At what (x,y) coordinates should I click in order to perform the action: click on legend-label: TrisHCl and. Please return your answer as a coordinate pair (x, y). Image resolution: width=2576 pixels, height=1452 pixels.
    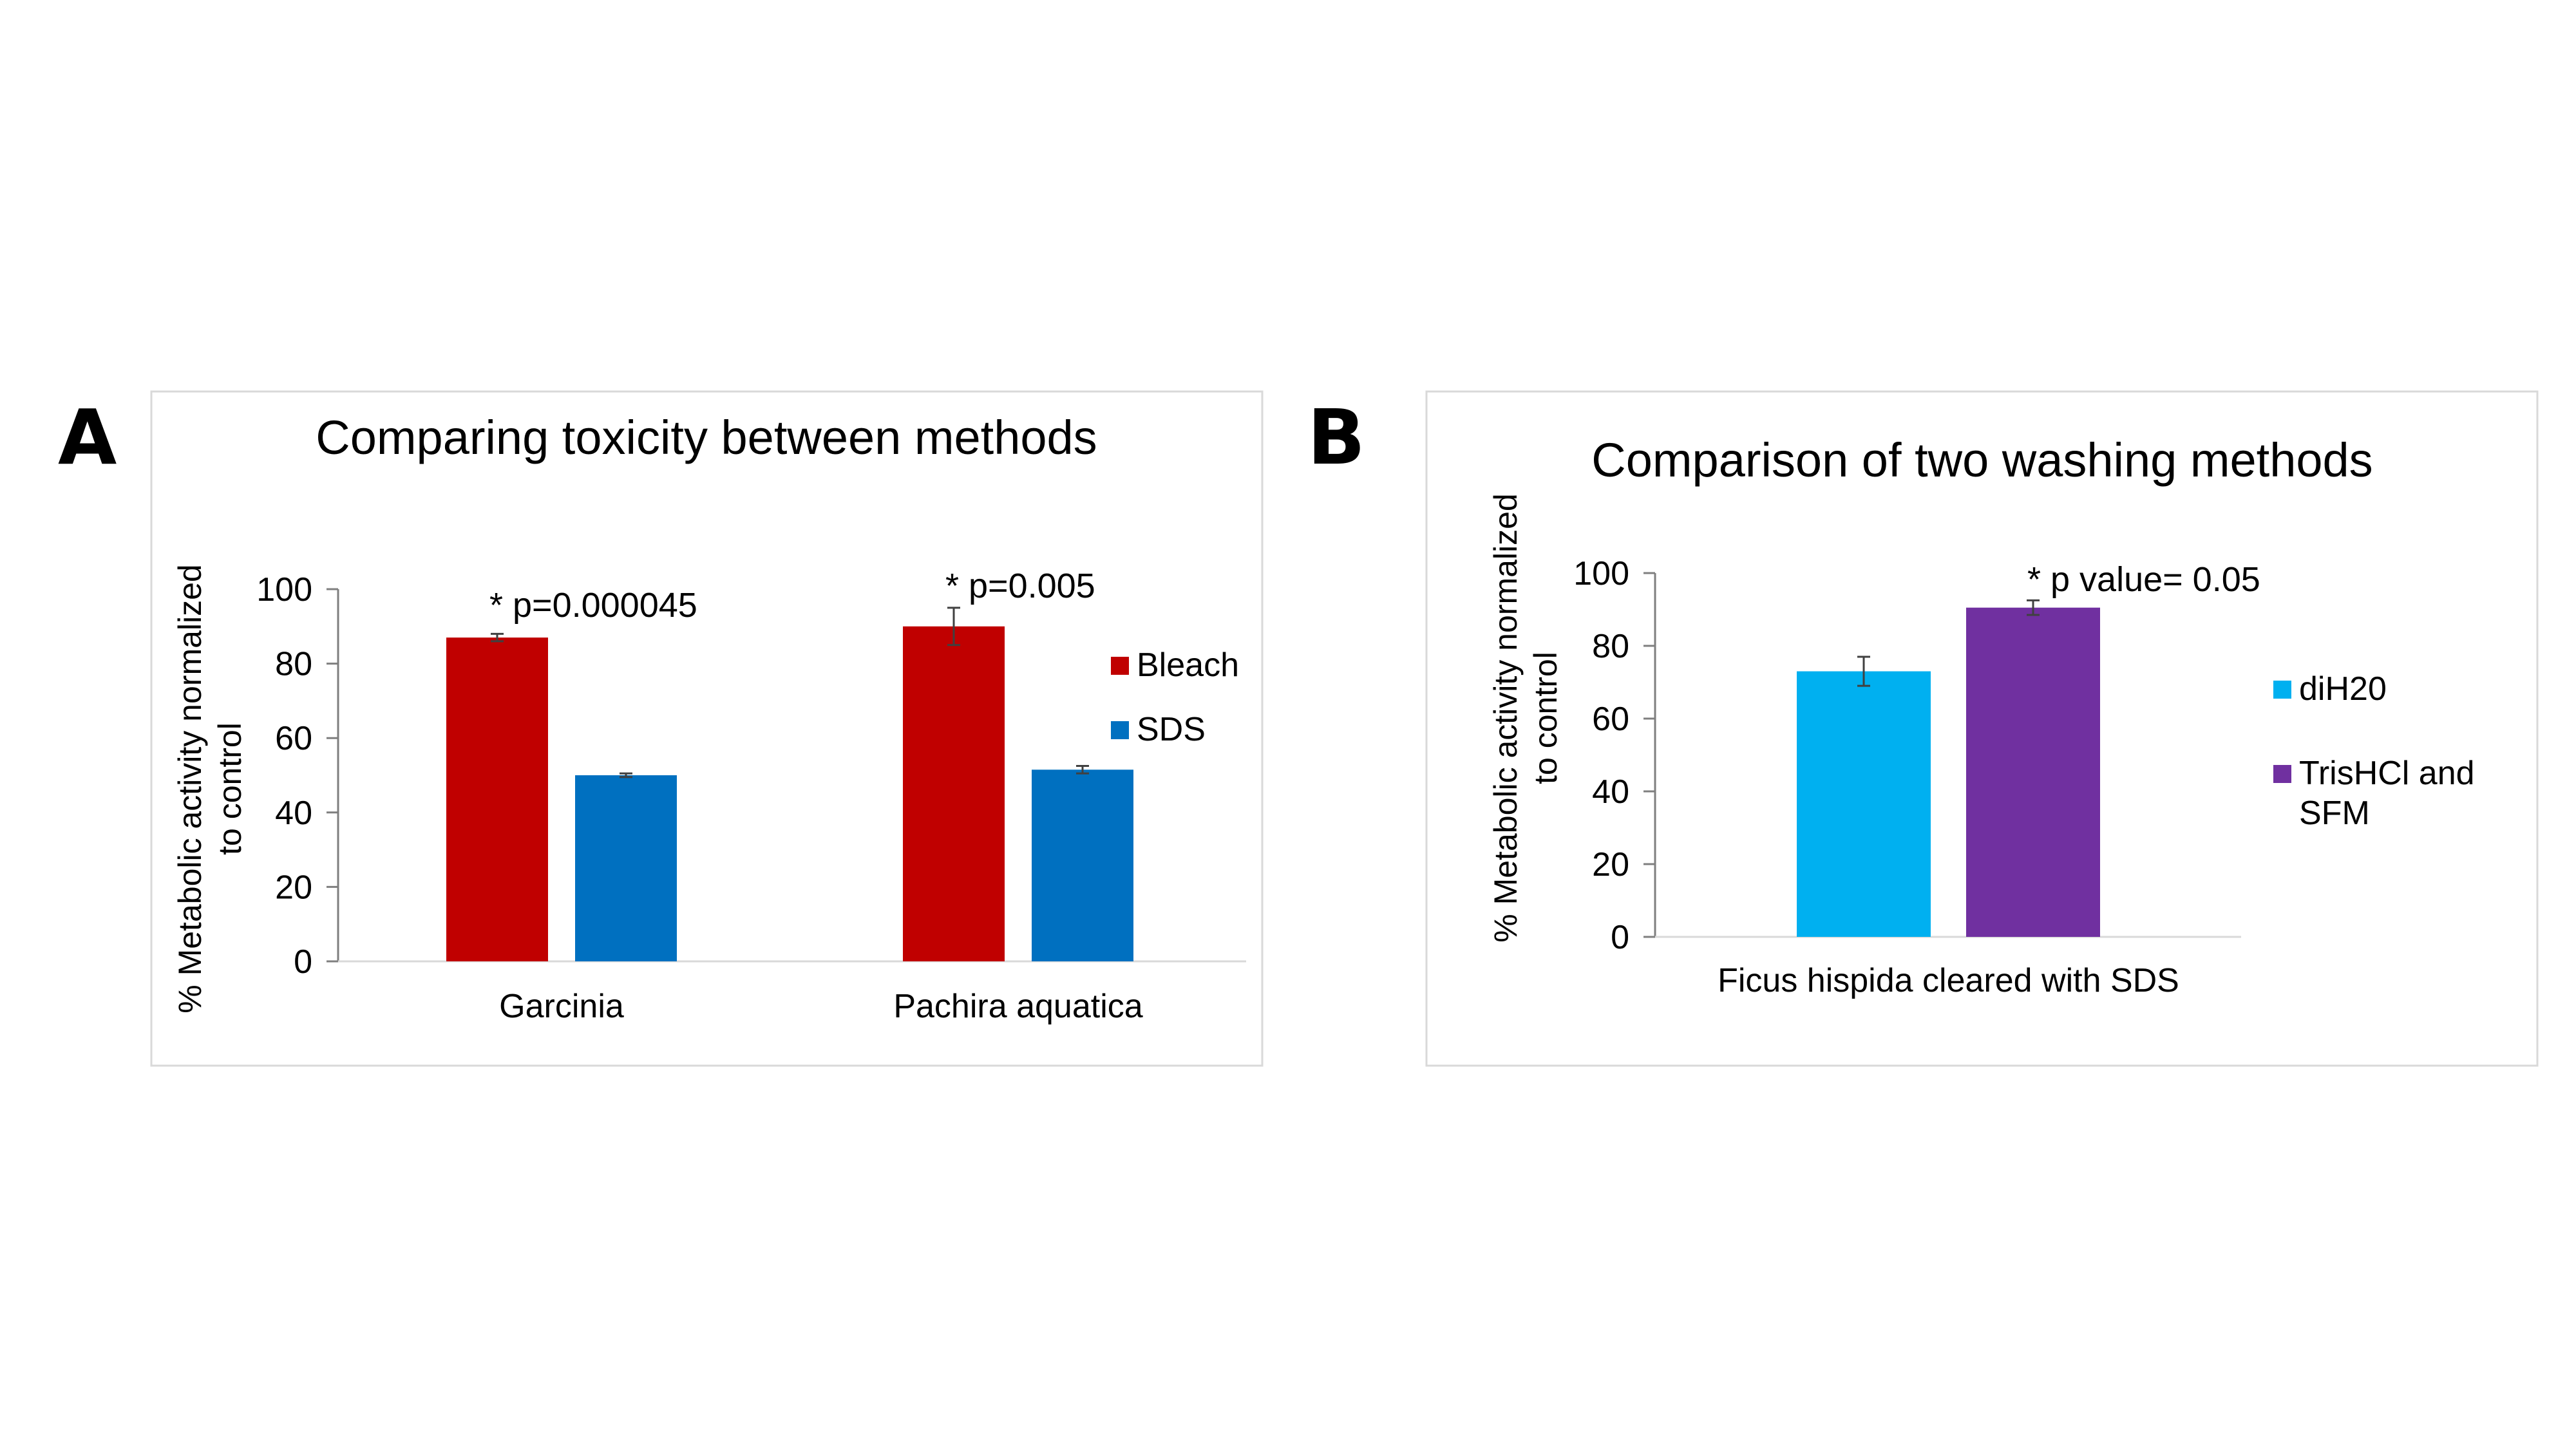
    Looking at the image, I should click on (2387, 773).